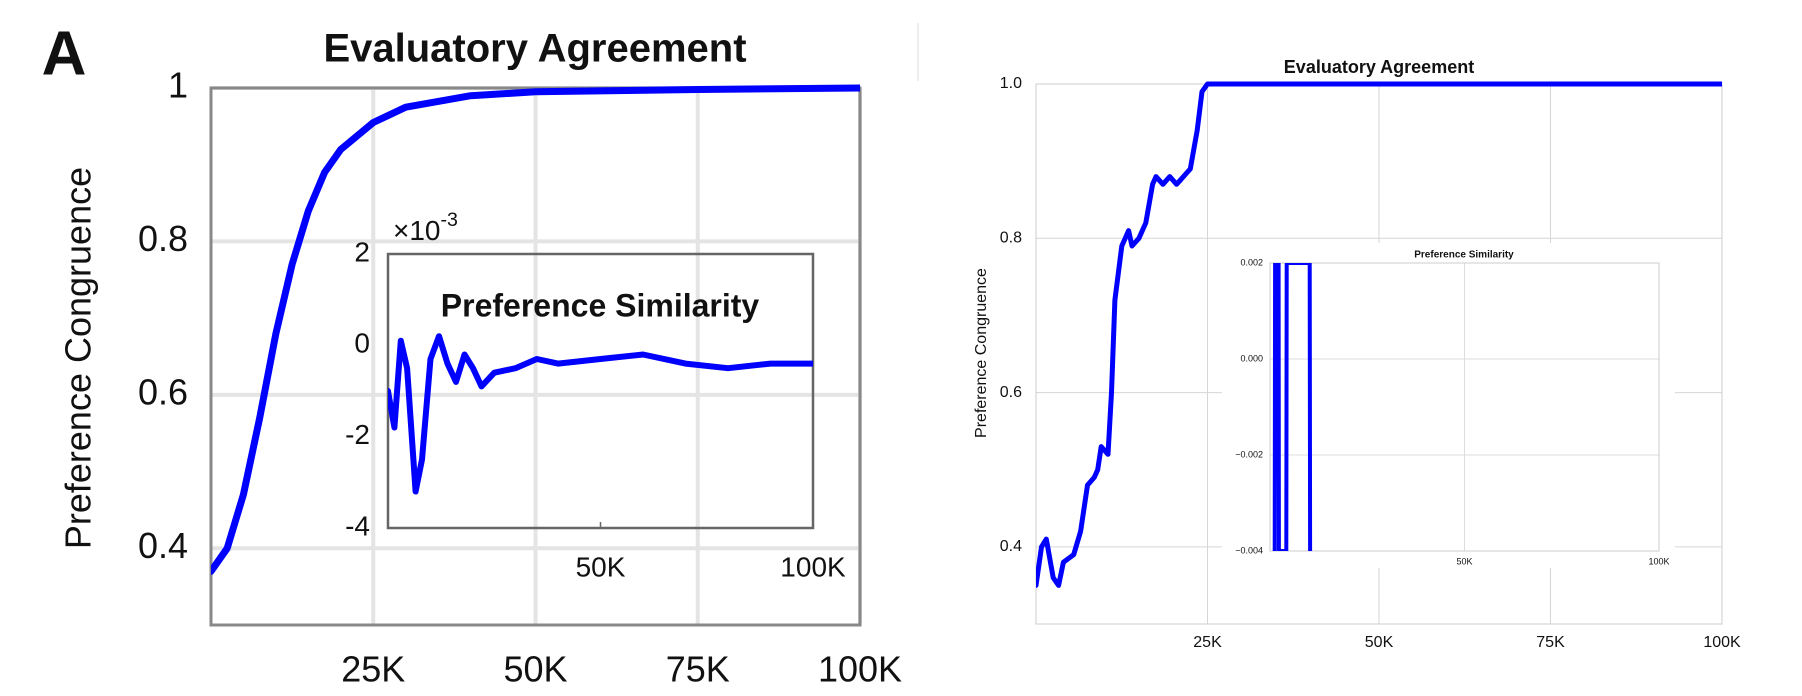 Image resolution: width=1802 pixels, height=696 pixels. I want to click on plot-frame, so click(1464, 407).